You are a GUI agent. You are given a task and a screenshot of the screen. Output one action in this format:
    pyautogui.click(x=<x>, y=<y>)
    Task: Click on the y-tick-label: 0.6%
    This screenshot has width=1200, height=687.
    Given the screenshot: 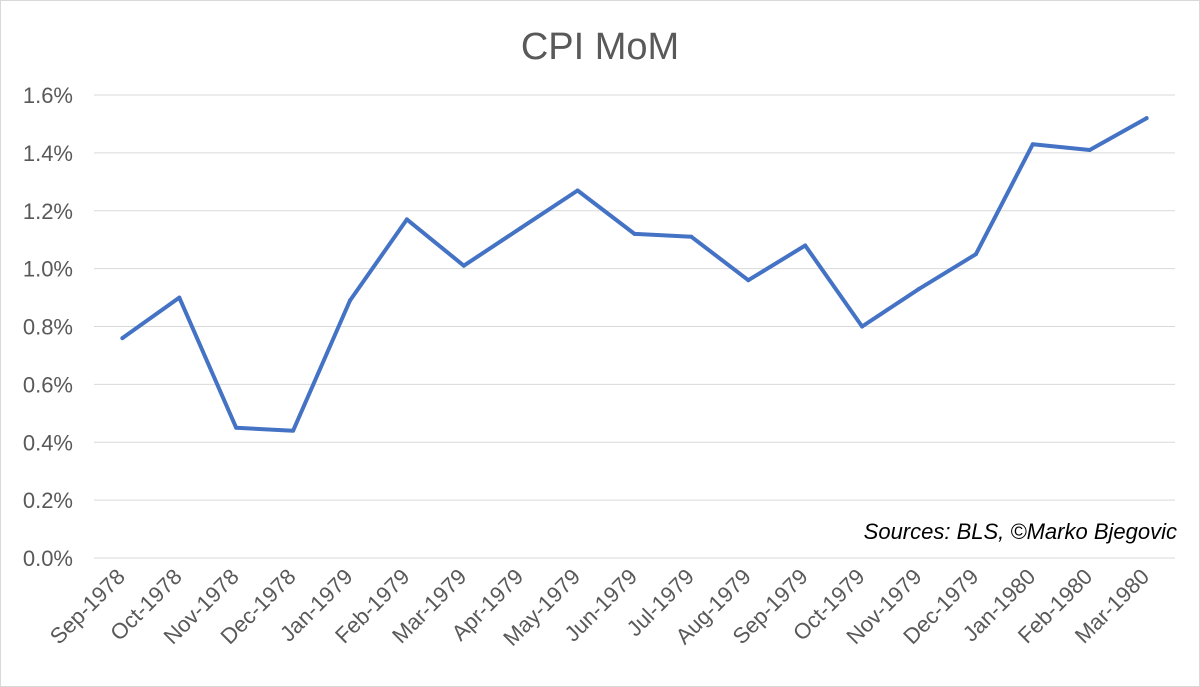 What is the action you would take?
    pyautogui.click(x=48, y=384)
    